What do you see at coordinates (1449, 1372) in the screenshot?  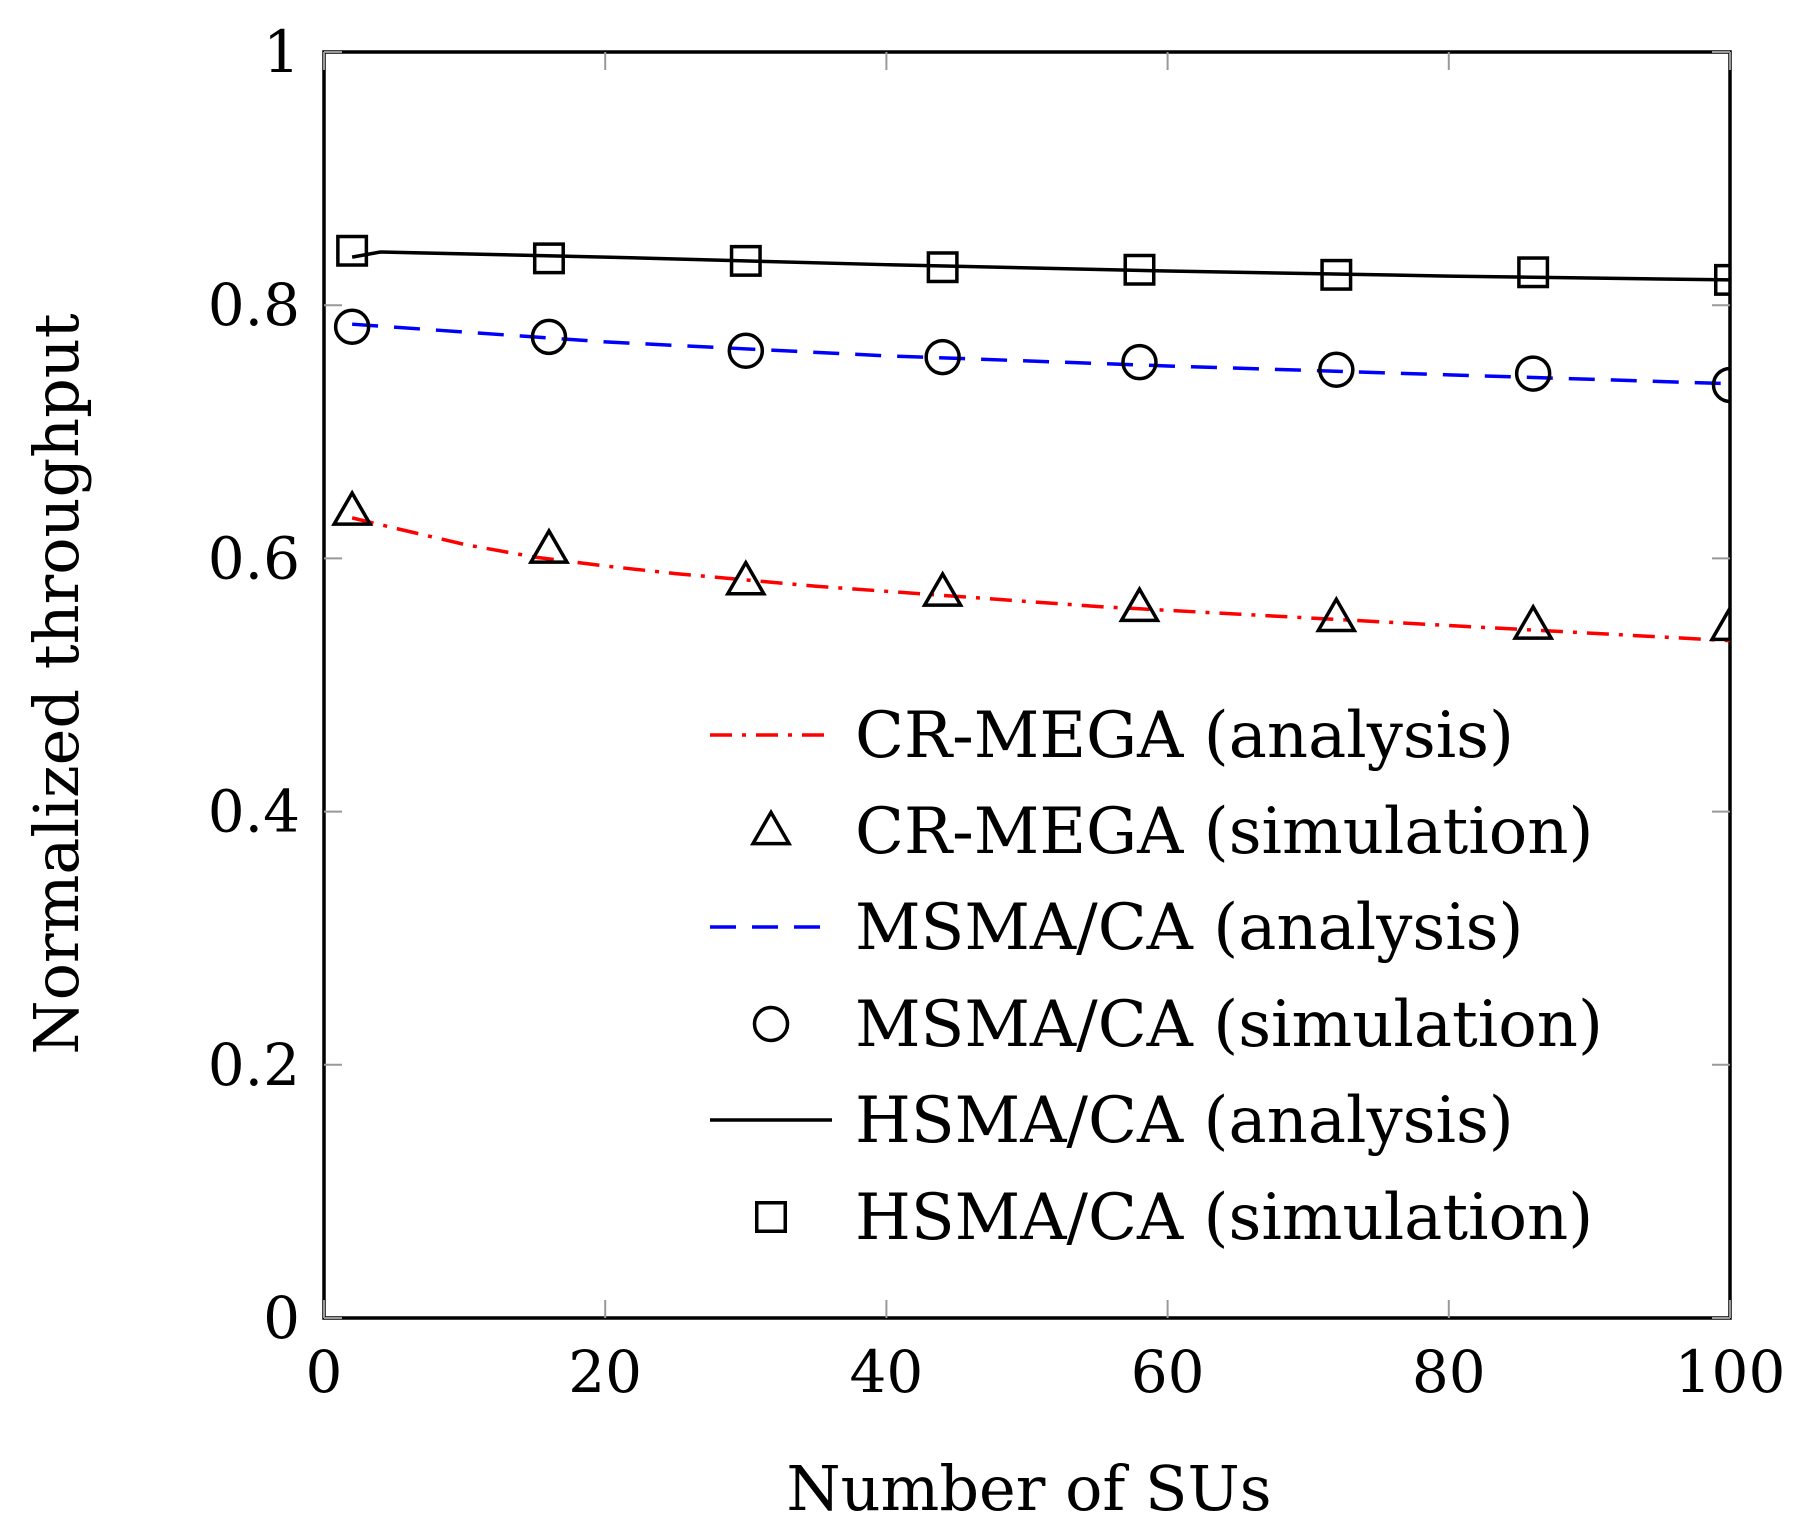 I see `x-tick-label: 80` at bounding box center [1449, 1372].